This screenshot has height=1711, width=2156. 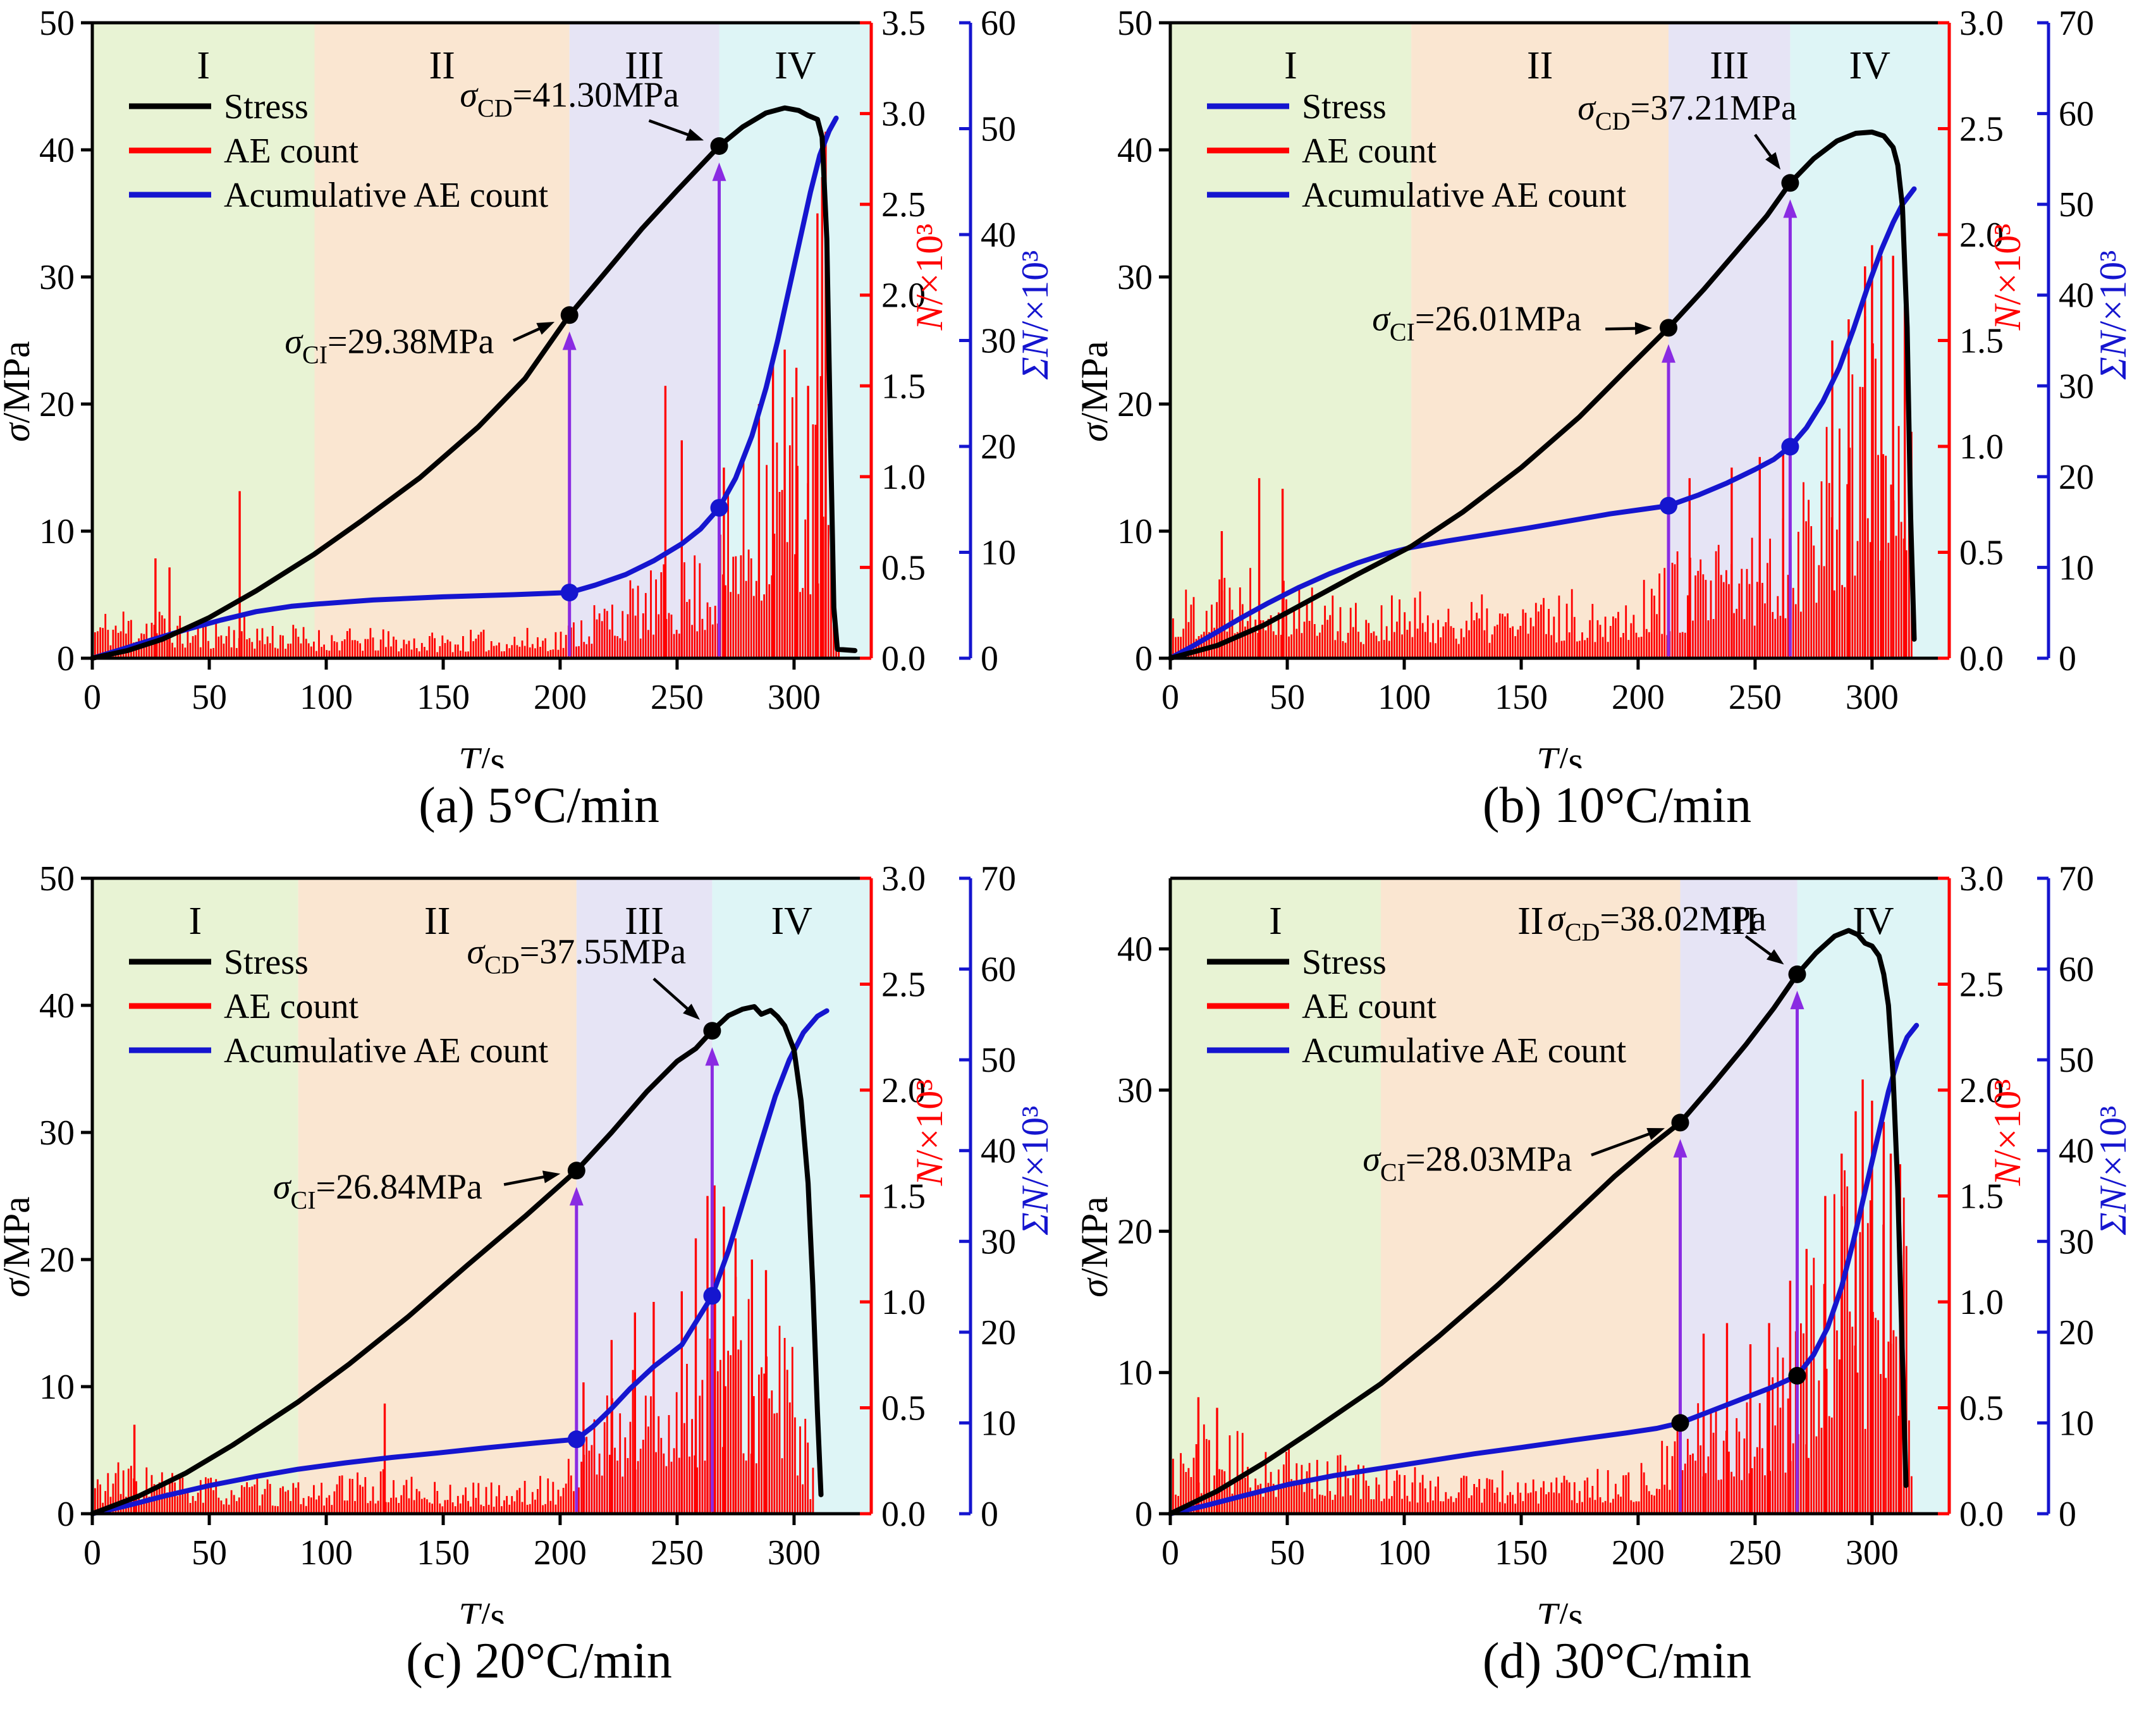 I want to click on sigma-ci-label: σCI=26.01MPa, so click(x=1476, y=322).